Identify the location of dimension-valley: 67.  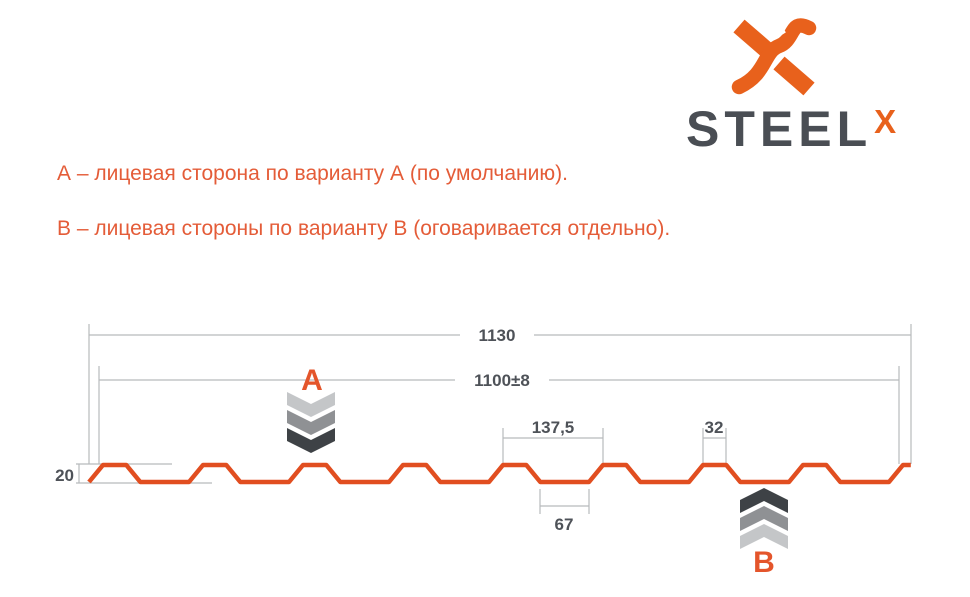
(564, 511).